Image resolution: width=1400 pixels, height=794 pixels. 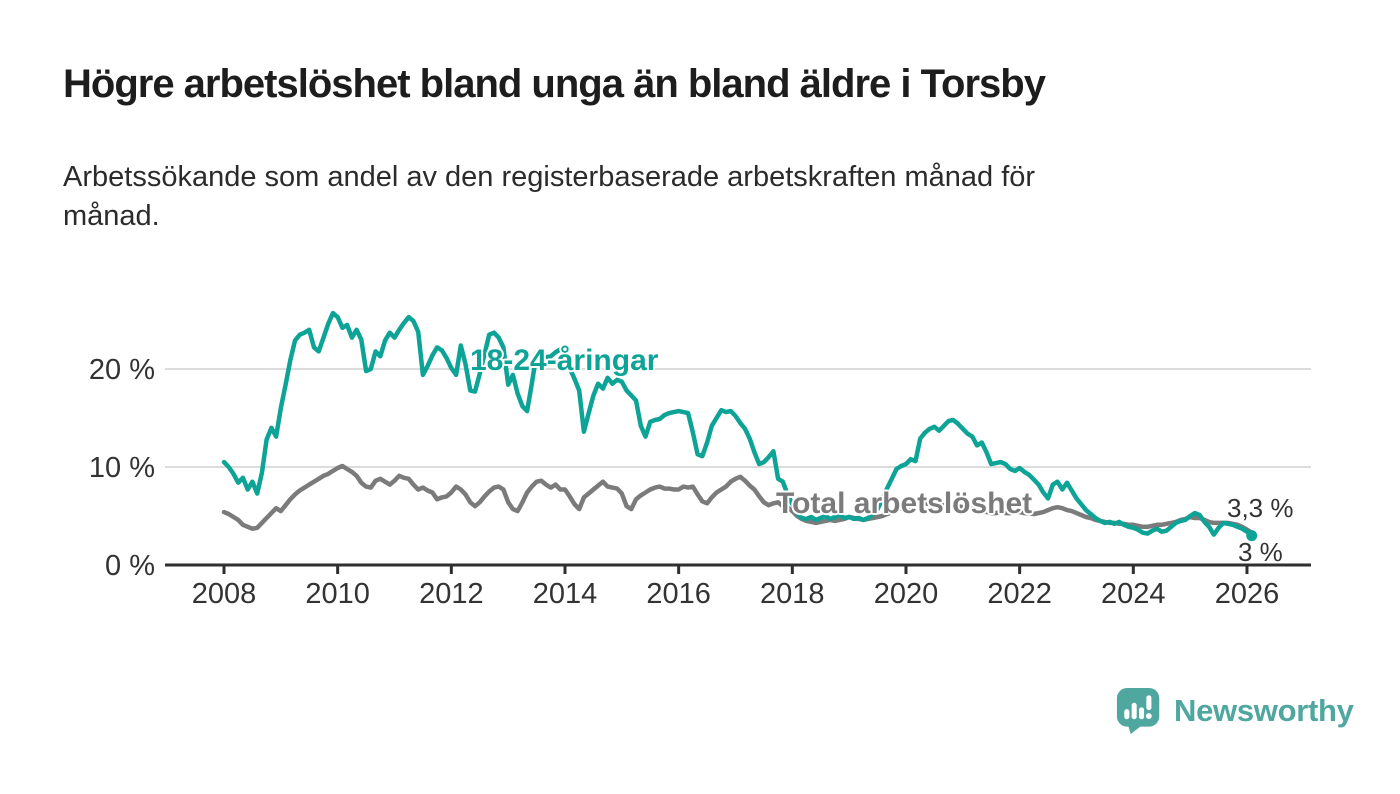 What do you see at coordinates (1019, 594) in the screenshot?
I see `x-axis-label: 2022` at bounding box center [1019, 594].